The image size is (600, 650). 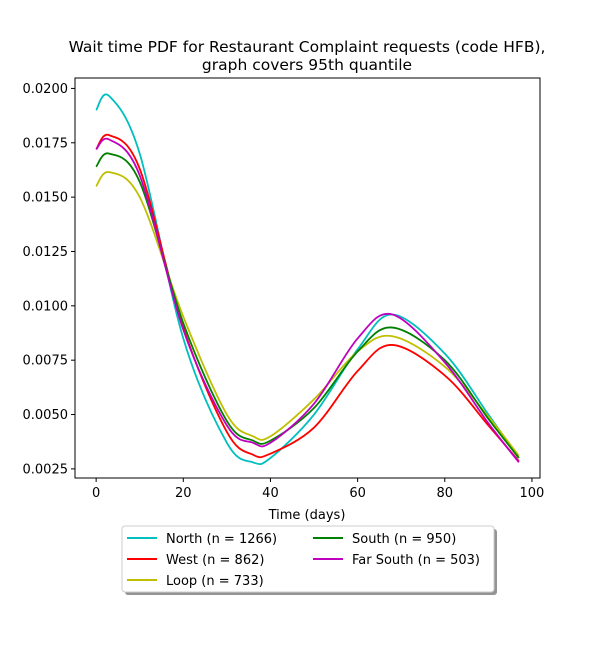 What do you see at coordinates (46, 198) in the screenshot?
I see `y-tick-label-5: 0.0150` at bounding box center [46, 198].